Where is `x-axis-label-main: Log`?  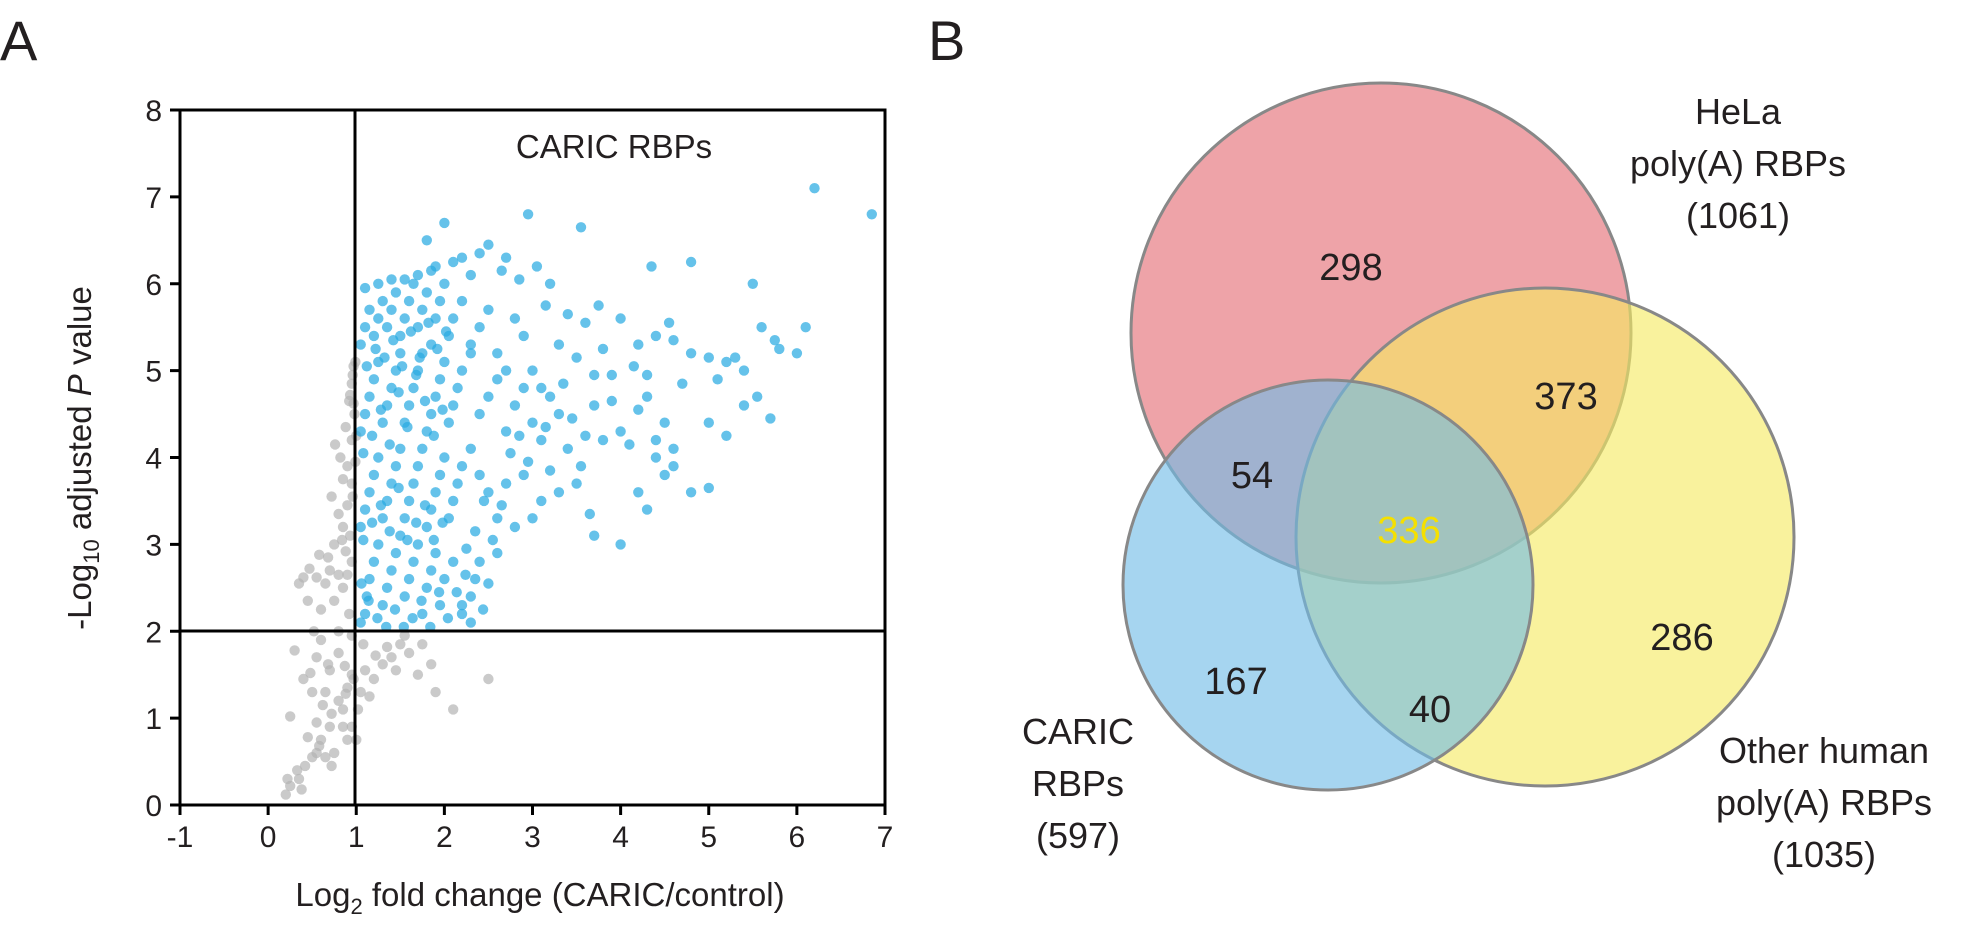
x-axis-label-main: Log is located at coordinates (322, 894).